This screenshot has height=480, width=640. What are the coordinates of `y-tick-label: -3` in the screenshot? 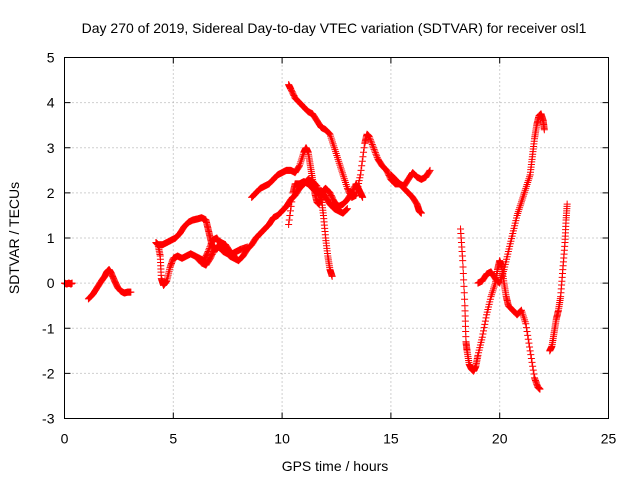 It's located at (48, 419).